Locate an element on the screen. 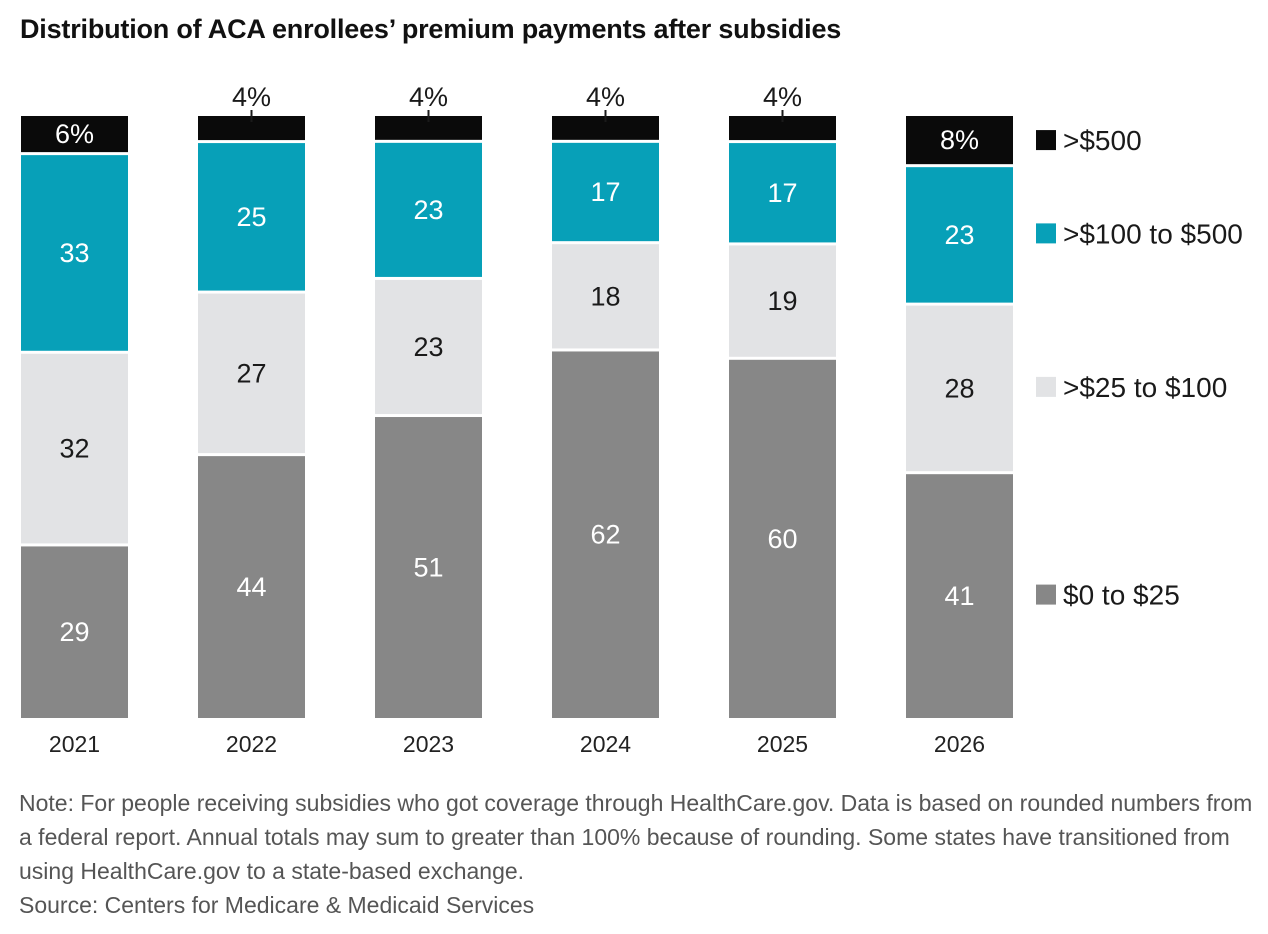  x-tick-label-2024: 2024 is located at coordinates (605, 744).